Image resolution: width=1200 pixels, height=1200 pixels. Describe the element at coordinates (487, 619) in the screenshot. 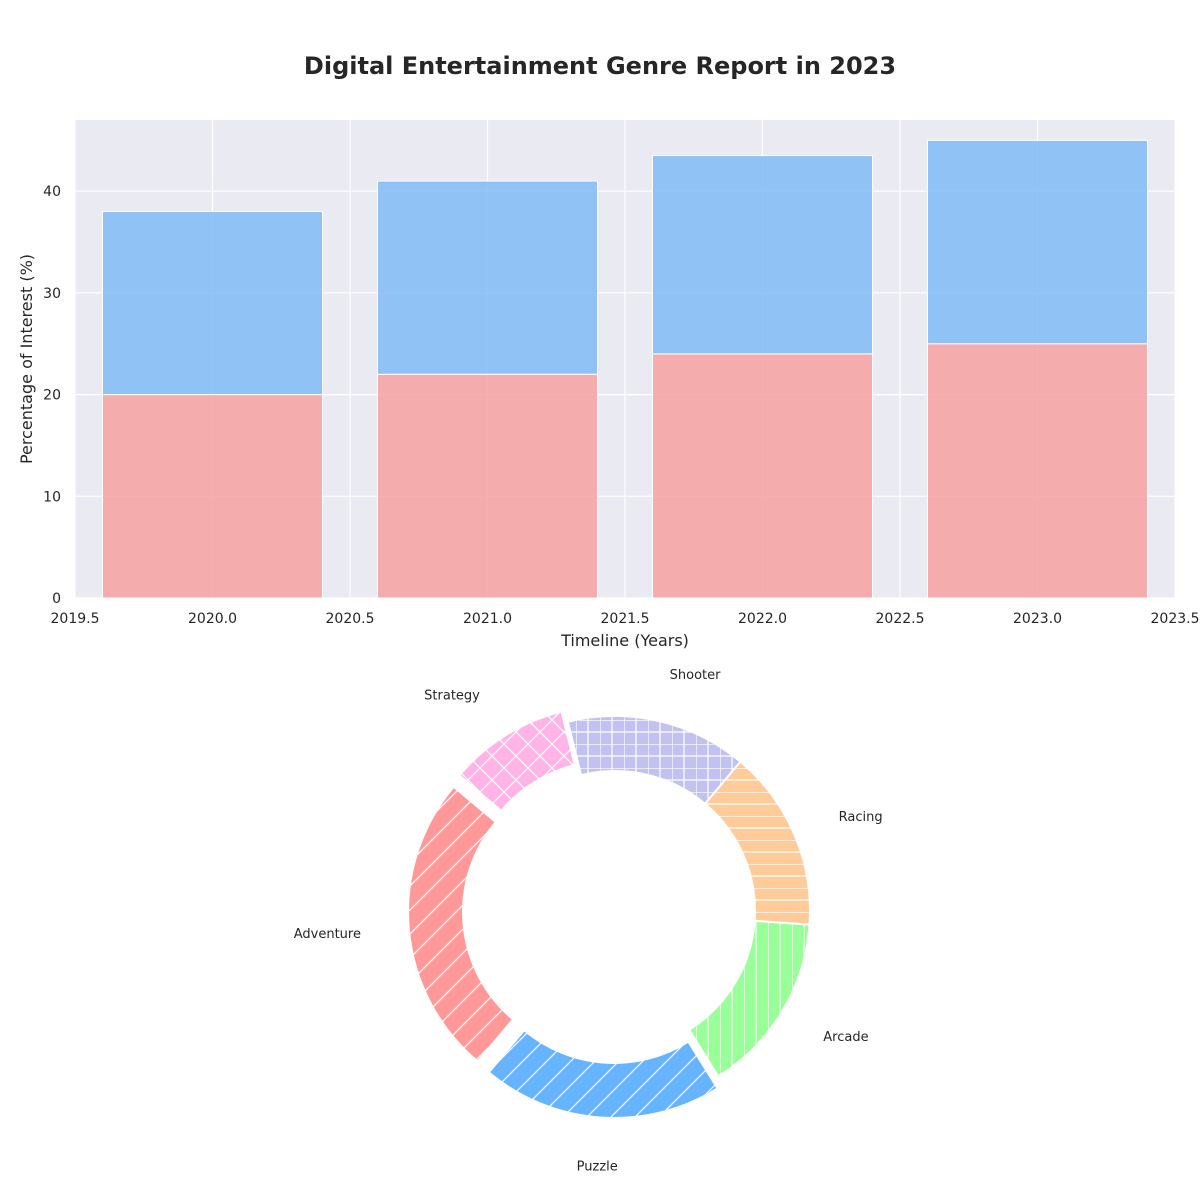

I see `x-tick-label: 2021.0` at that location.